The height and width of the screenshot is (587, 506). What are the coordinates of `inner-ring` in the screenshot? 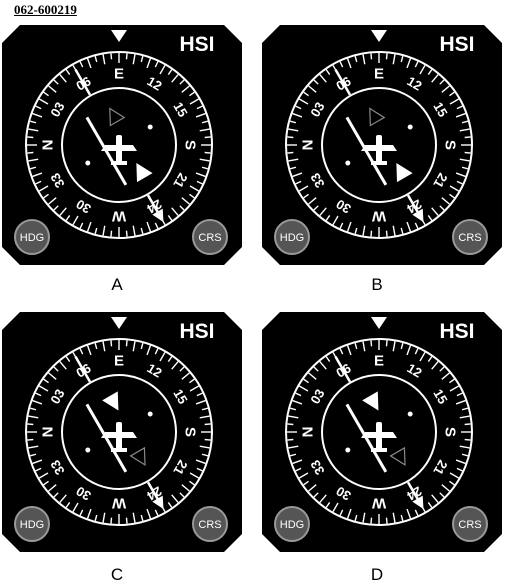 It's located at (379, 145).